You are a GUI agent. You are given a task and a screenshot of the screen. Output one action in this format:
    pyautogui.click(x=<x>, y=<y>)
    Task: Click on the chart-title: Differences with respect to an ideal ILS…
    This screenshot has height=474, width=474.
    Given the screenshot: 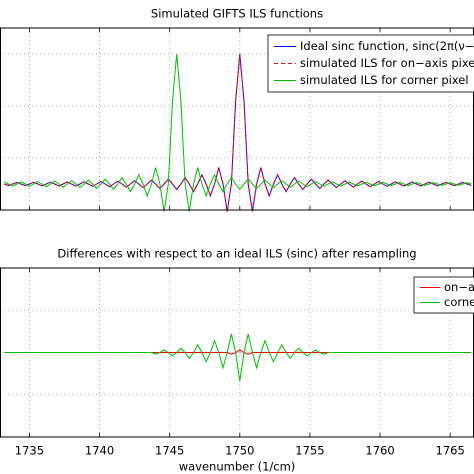 What is the action you would take?
    pyautogui.click(x=236, y=254)
    